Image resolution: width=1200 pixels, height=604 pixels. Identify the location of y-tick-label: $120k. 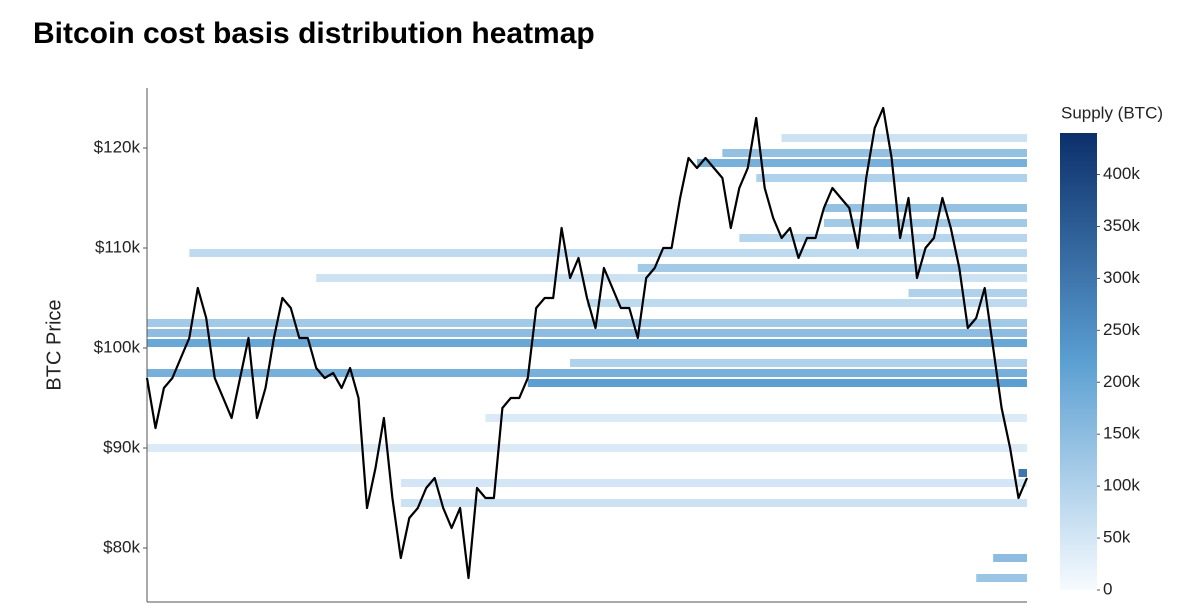
(117, 146).